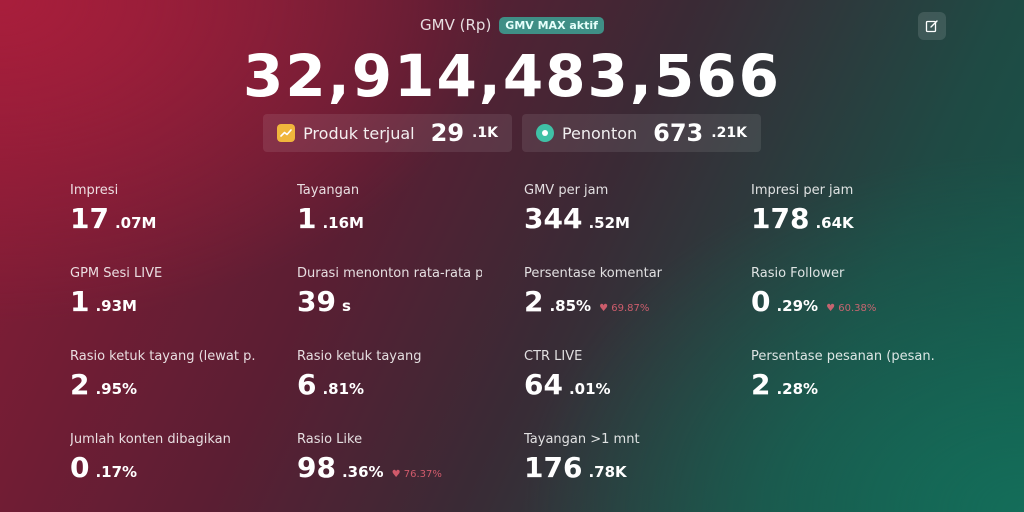 Image resolution: width=1024 pixels, height=512 pixels. Describe the element at coordinates (641, 133) in the screenshot. I see `pill-viewers: Penonton 673 .21K` at that location.